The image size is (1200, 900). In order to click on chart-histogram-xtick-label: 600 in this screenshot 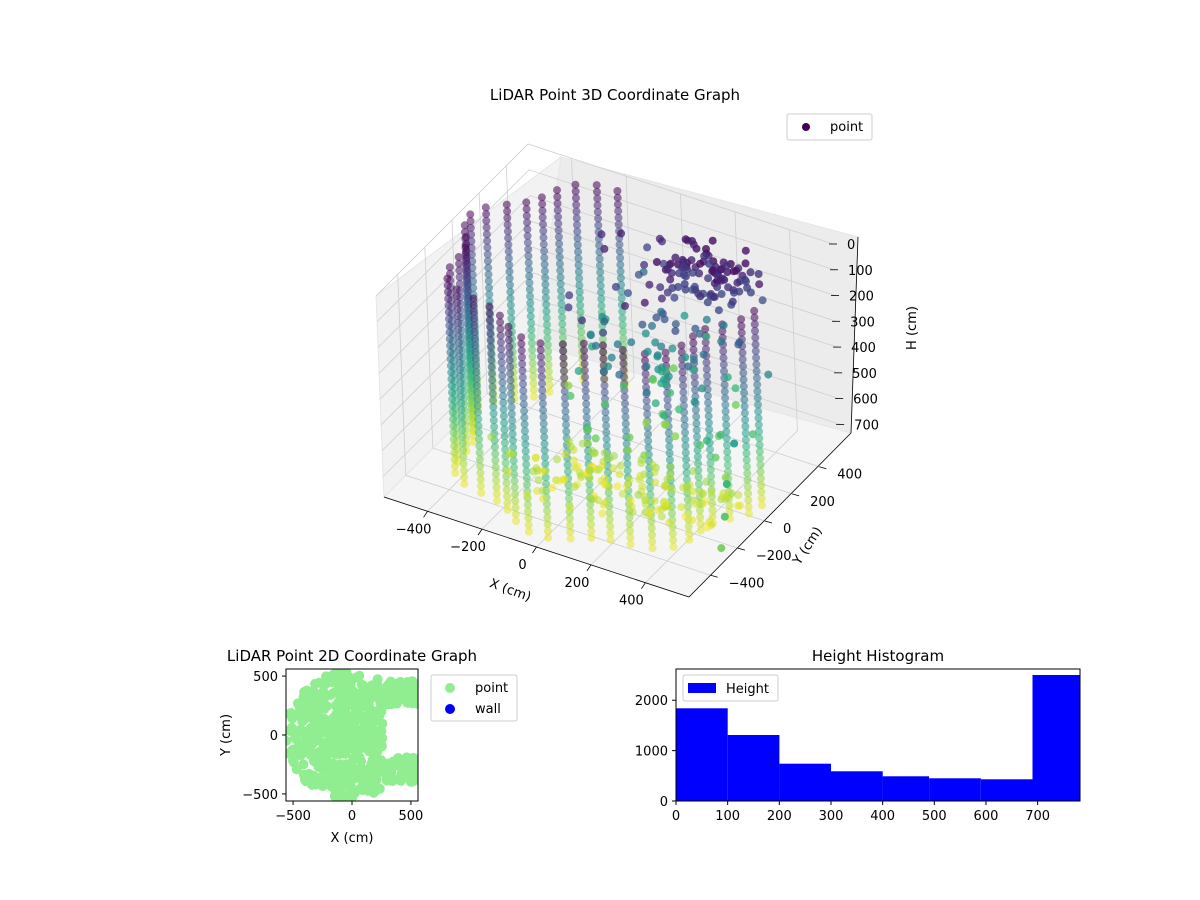, I will do `click(986, 816)`.